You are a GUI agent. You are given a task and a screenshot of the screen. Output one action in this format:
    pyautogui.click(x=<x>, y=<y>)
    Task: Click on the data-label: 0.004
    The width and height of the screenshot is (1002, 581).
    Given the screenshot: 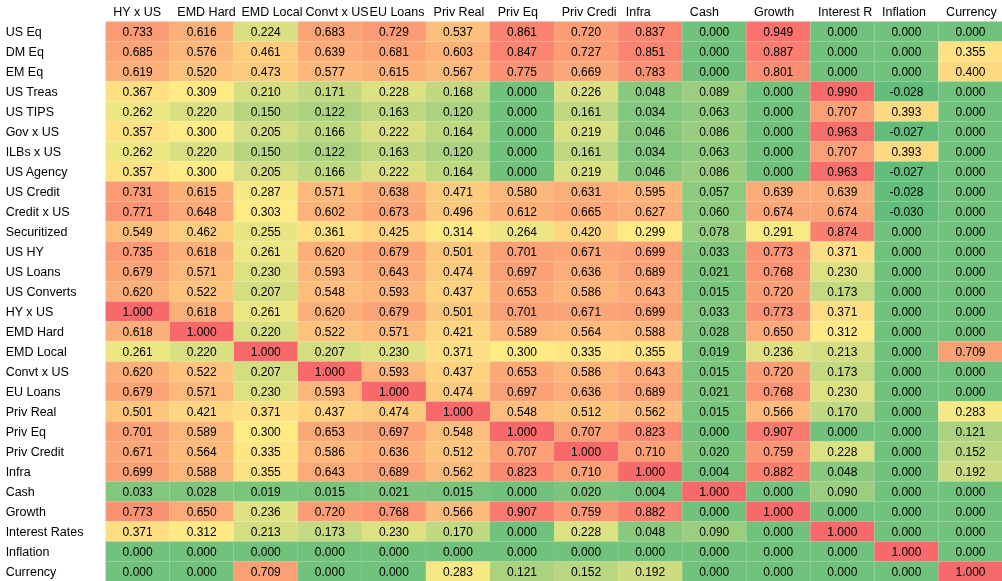 What is the action you would take?
    pyautogui.click(x=714, y=472)
    